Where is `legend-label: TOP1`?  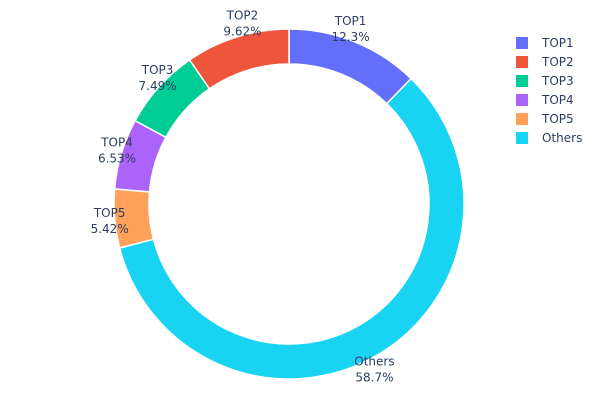
legend-label: TOP1 is located at coordinates (557, 43).